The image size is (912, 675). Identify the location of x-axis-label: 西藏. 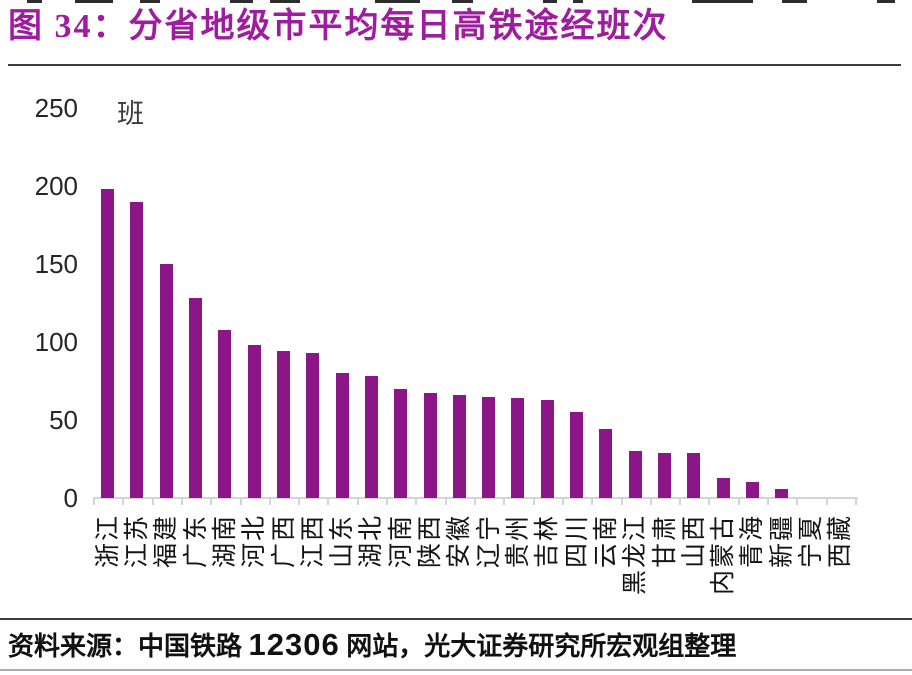
(840, 541).